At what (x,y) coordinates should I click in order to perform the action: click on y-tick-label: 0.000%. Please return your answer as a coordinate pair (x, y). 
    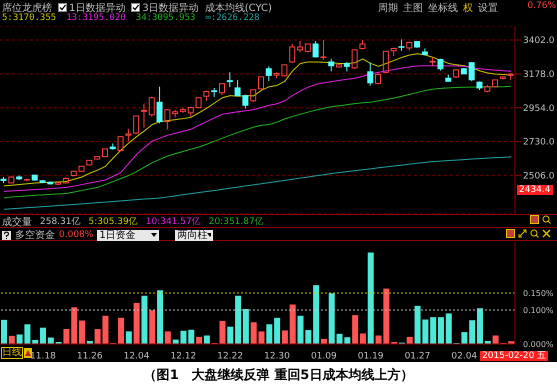
    Looking at the image, I should click on (538, 344).